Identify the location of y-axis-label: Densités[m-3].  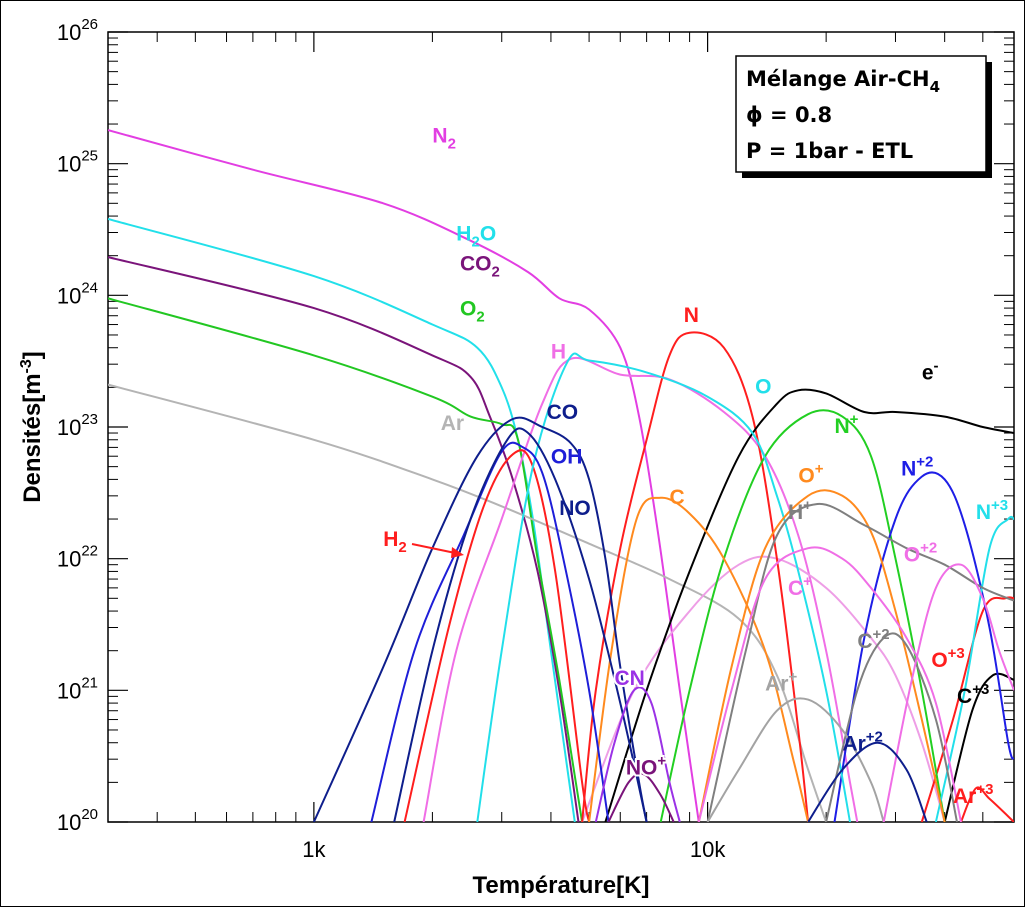
(32, 427).